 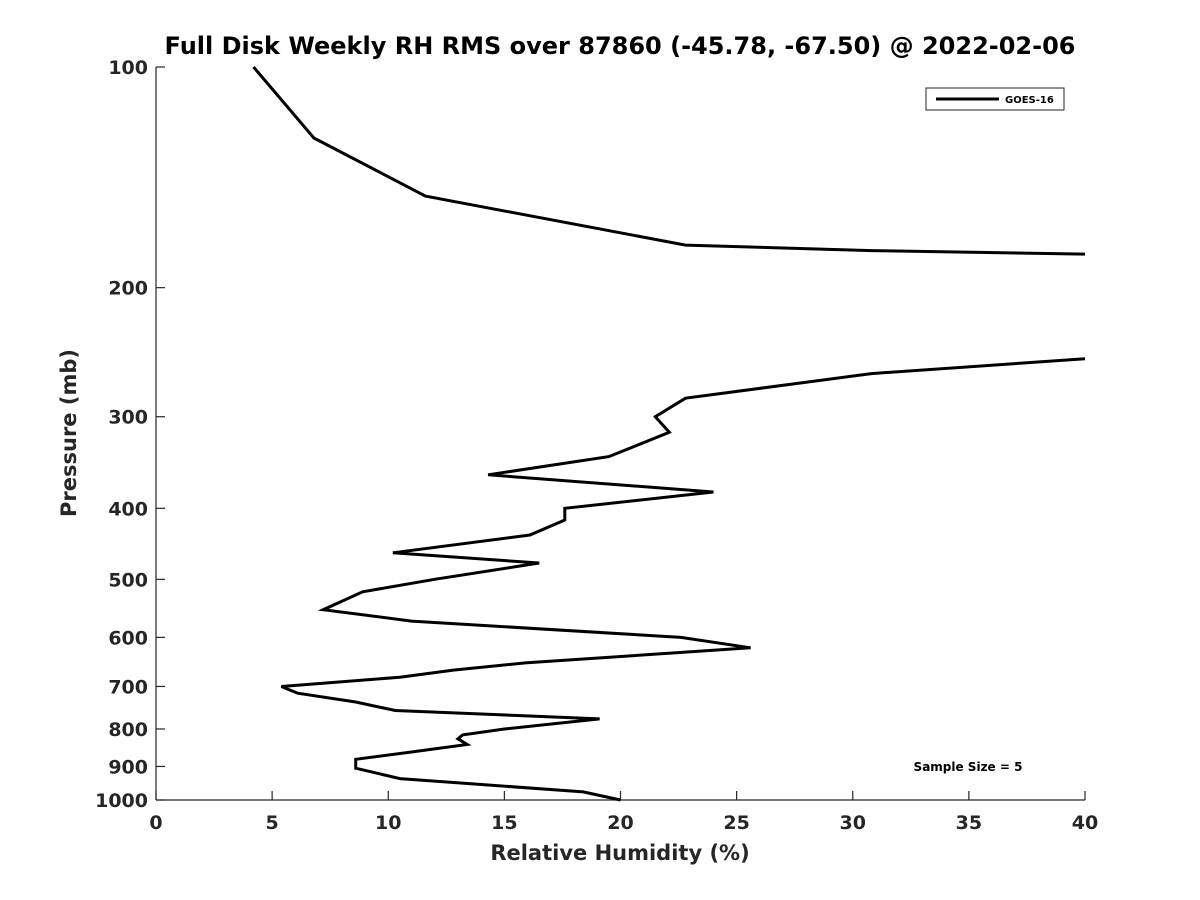 I want to click on y-tick-label: 700, so click(x=128, y=687).